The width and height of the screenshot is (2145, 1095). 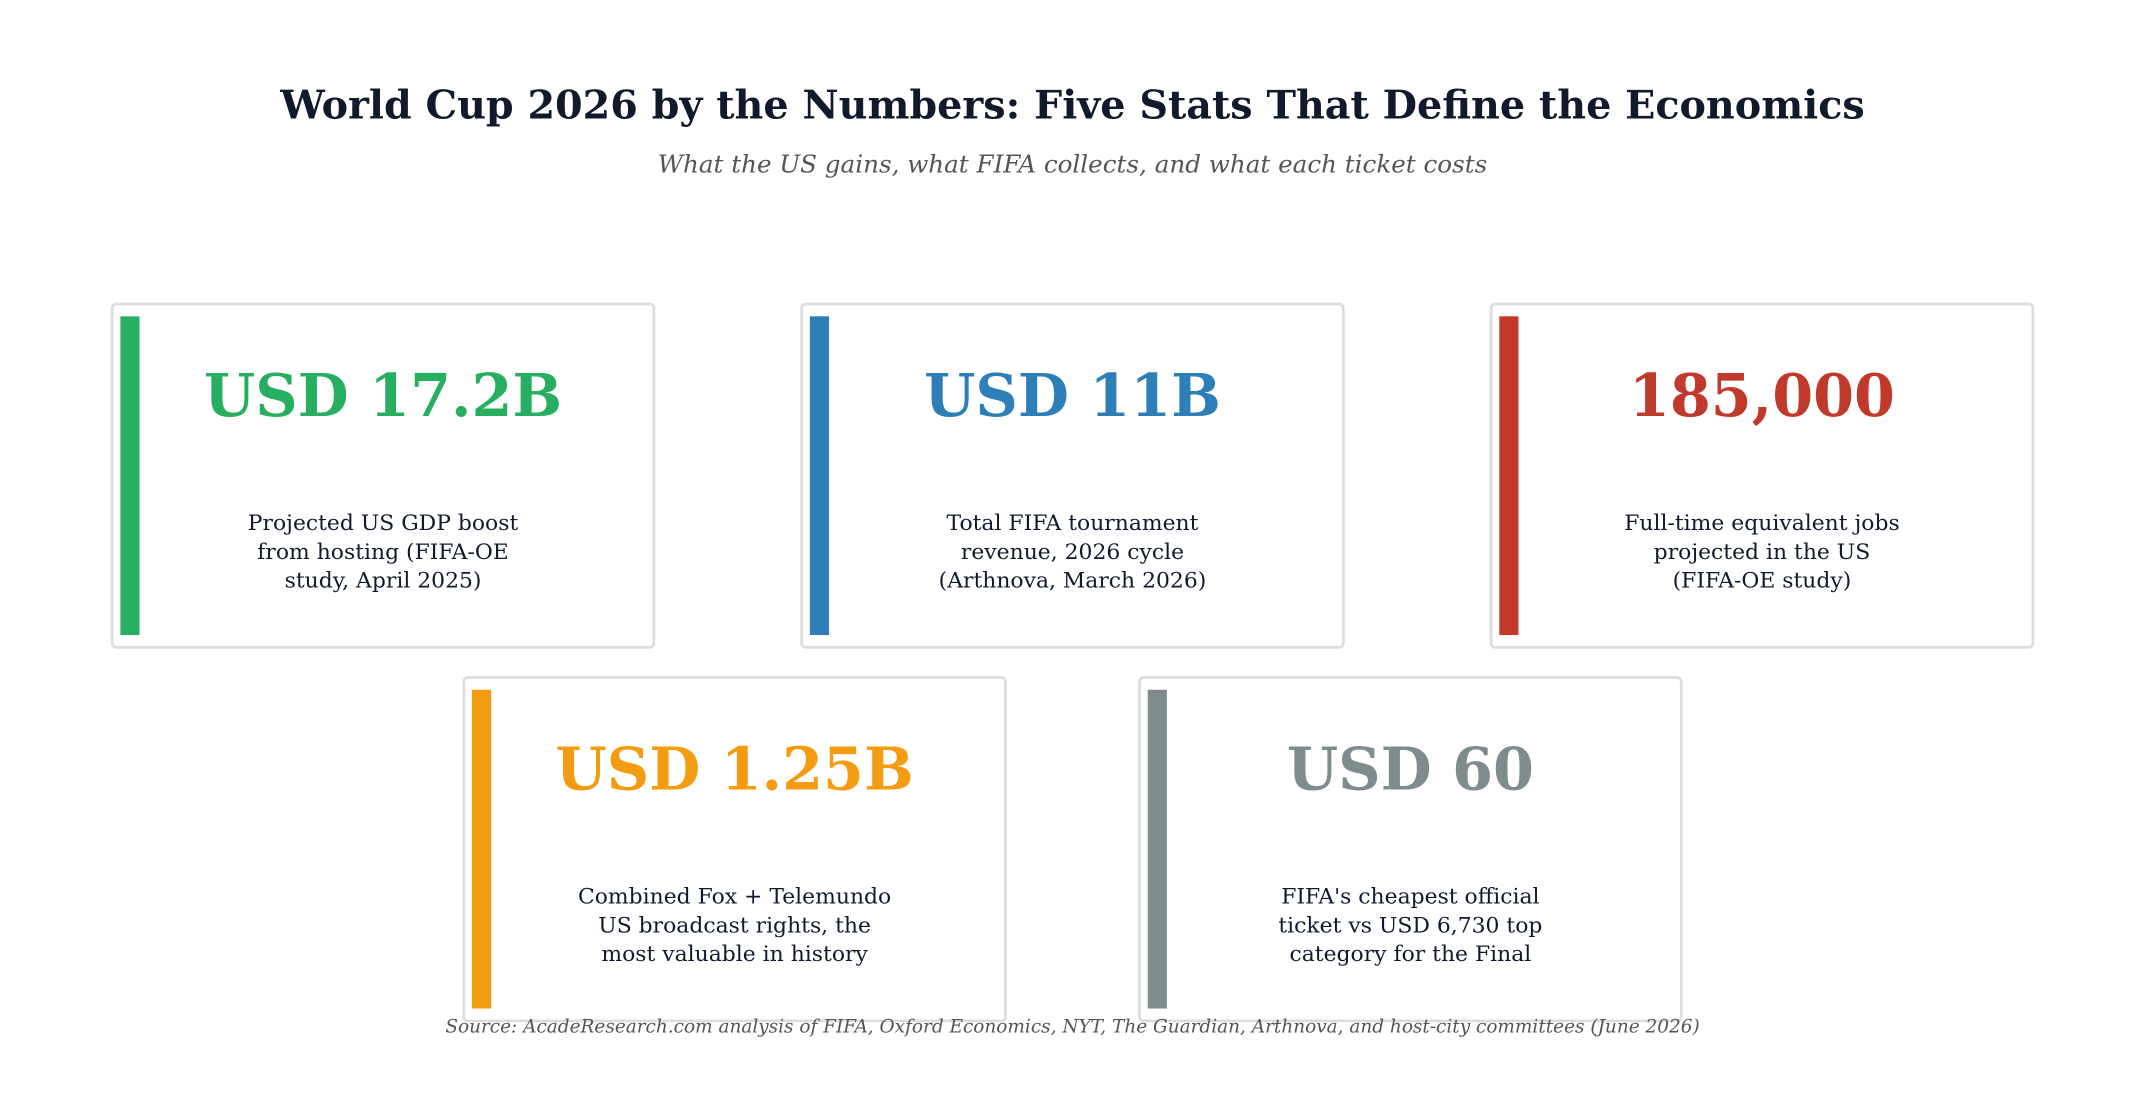 What do you see at coordinates (1762, 581) in the screenshot?
I see `stat-description: (FIFA-OE study)` at bounding box center [1762, 581].